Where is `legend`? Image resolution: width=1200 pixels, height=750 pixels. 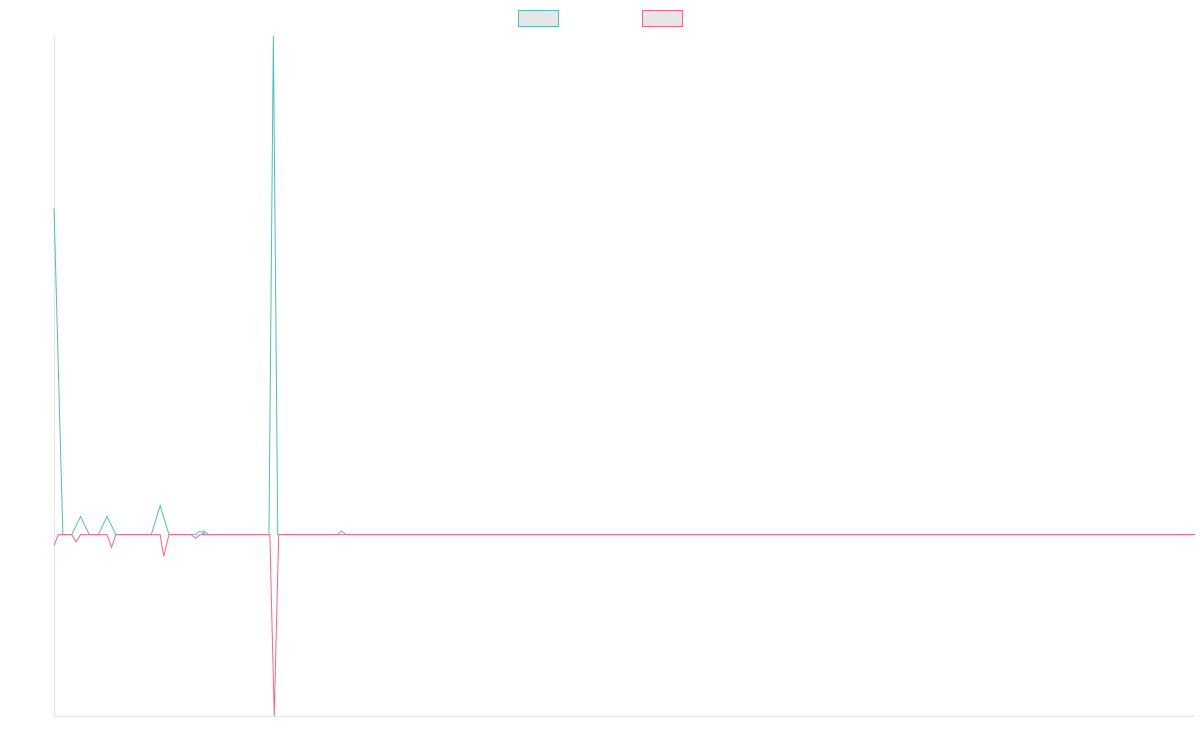
legend is located at coordinates (600, 18).